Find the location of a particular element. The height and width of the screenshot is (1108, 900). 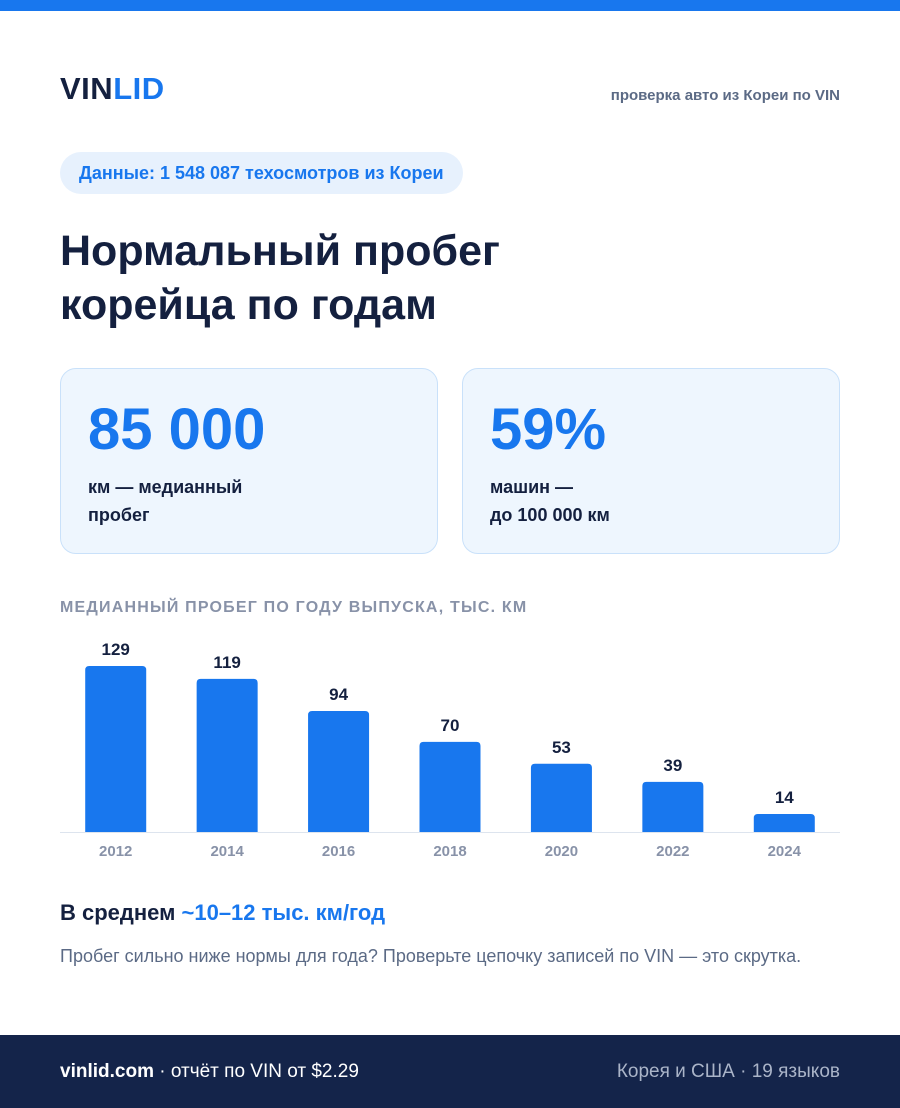

stat-caption-line-1: машин — is located at coordinates (532, 487).